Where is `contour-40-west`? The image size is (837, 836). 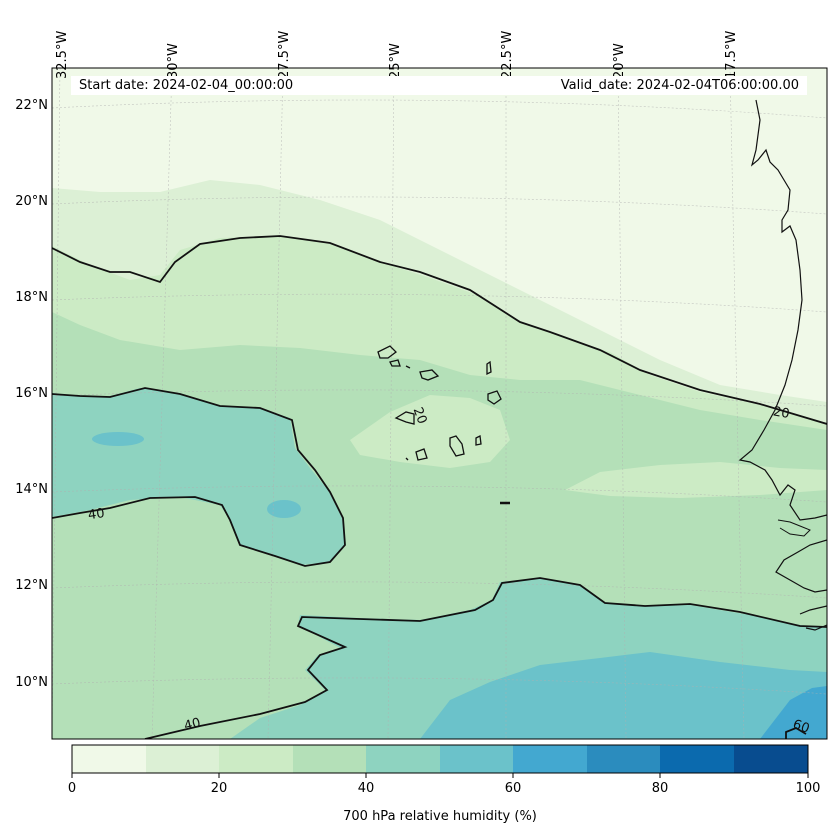 contour-40-west is located at coordinates (199, 477).